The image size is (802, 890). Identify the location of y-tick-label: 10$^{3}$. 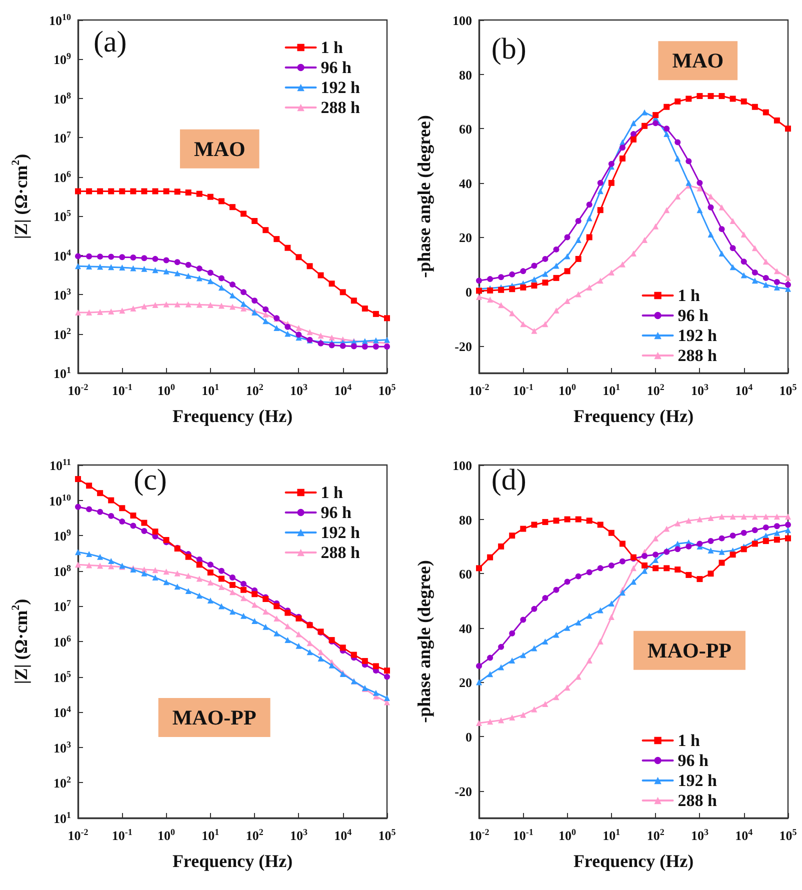
(63, 294).